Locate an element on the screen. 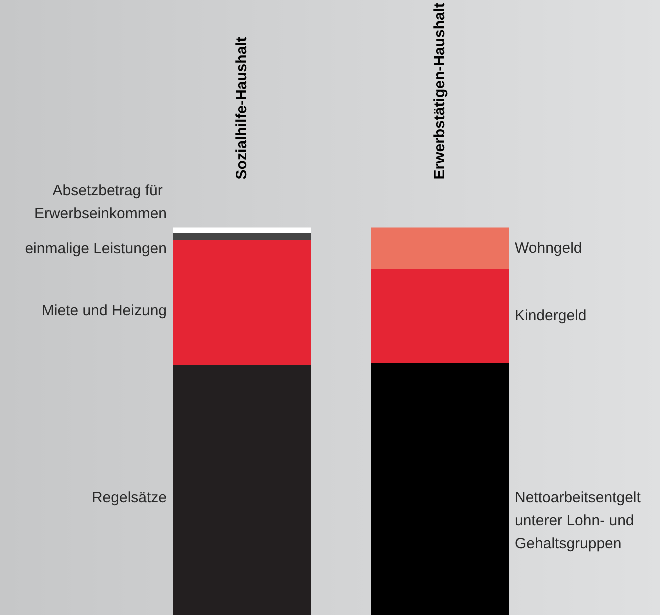  series-label: Absetzbetrag für Erwerbseinkommen is located at coordinates (100, 202).